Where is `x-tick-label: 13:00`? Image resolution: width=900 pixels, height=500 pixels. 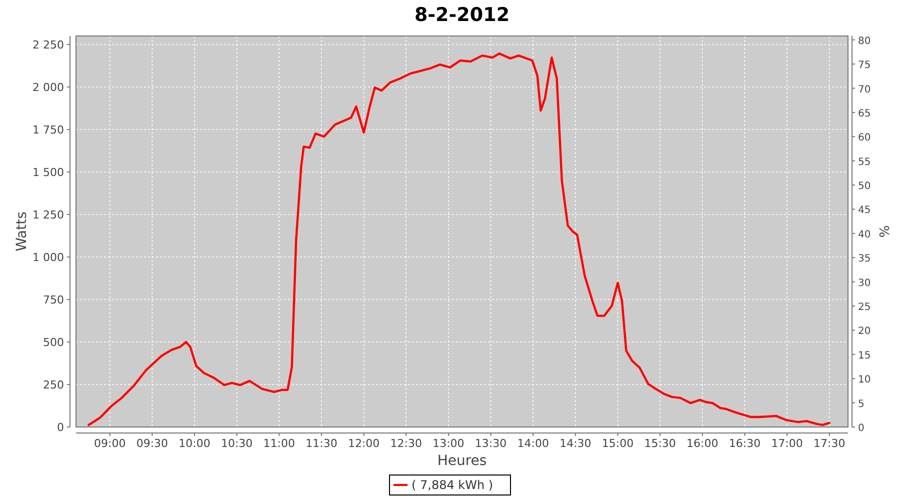
x-tick-label: 13:00 is located at coordinates (448, 443).